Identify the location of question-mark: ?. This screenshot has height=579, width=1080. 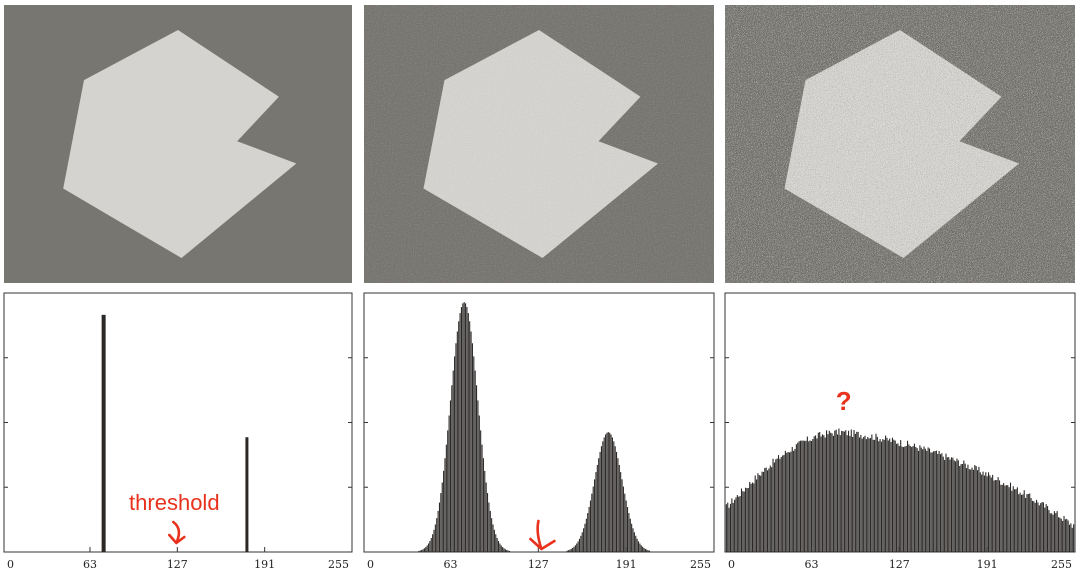
(844, 401).